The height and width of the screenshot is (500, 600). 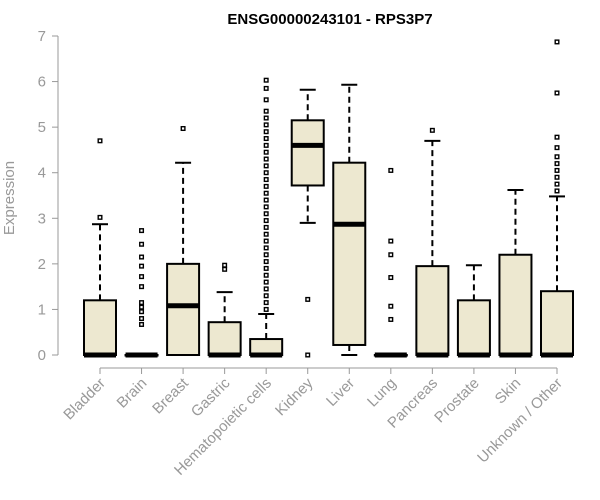 What do you see at coordinates (457, 401) in the screenshot?
I see `x-tick-label: Prostate` at bounding box center [457, 401].